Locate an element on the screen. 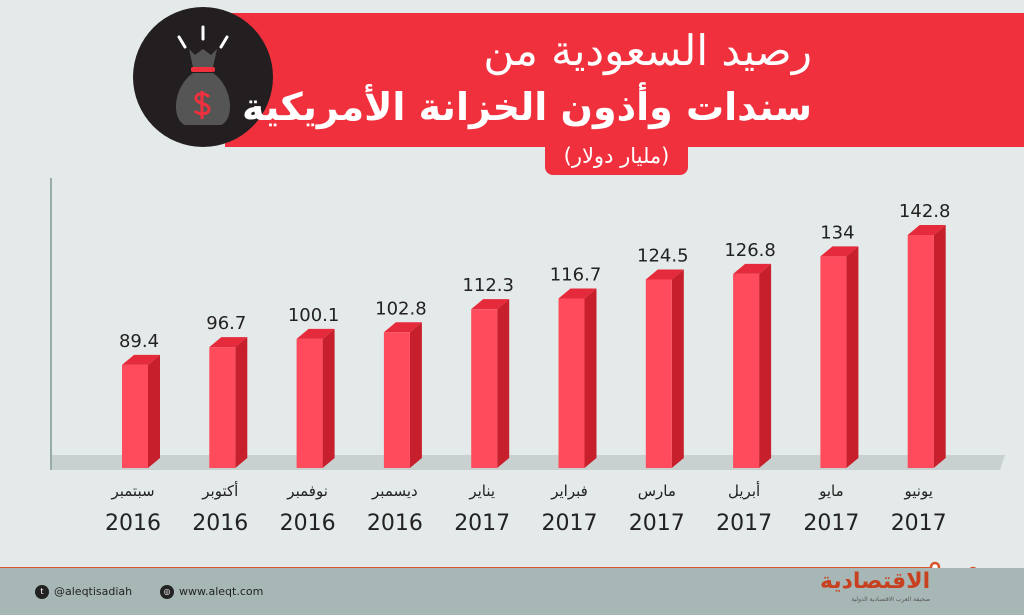 Image resolution: width=1024 pixels, height=615 pixels. value-label: 89.4 is located at coordinates (139, 341).